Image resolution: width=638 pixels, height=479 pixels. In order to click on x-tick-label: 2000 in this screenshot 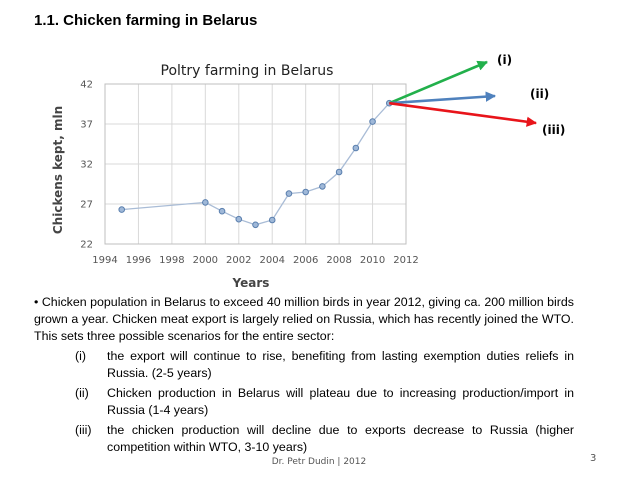, I will do `click(205, 260)`.